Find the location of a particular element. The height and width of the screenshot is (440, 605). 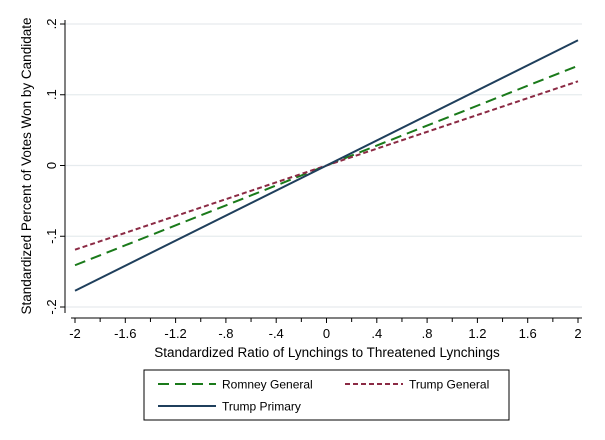

x-tick-label-10: 2 is located at coordinates (577, 333).